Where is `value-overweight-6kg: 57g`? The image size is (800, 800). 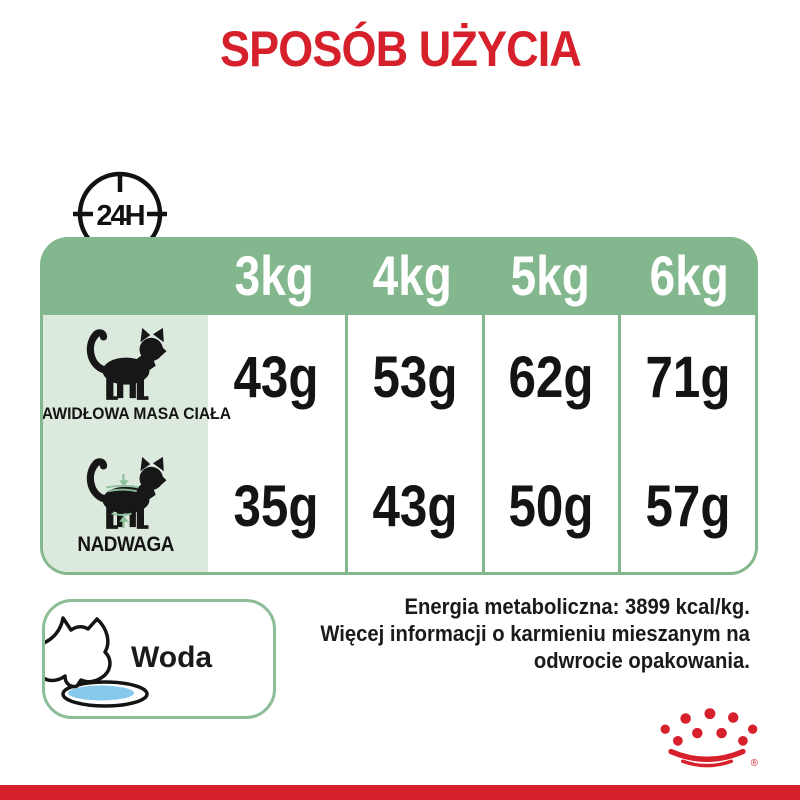
value-overweight-6kg: 57g is located at coordinates (686, 507).